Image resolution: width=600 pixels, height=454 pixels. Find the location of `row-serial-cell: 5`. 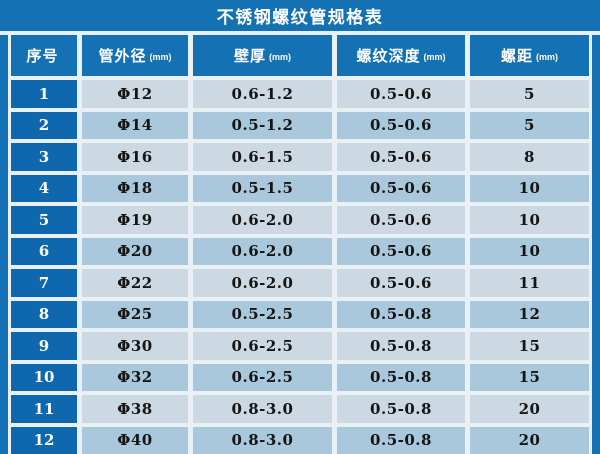

row-serial-cell: 5 is located at coordinates (44, 220).